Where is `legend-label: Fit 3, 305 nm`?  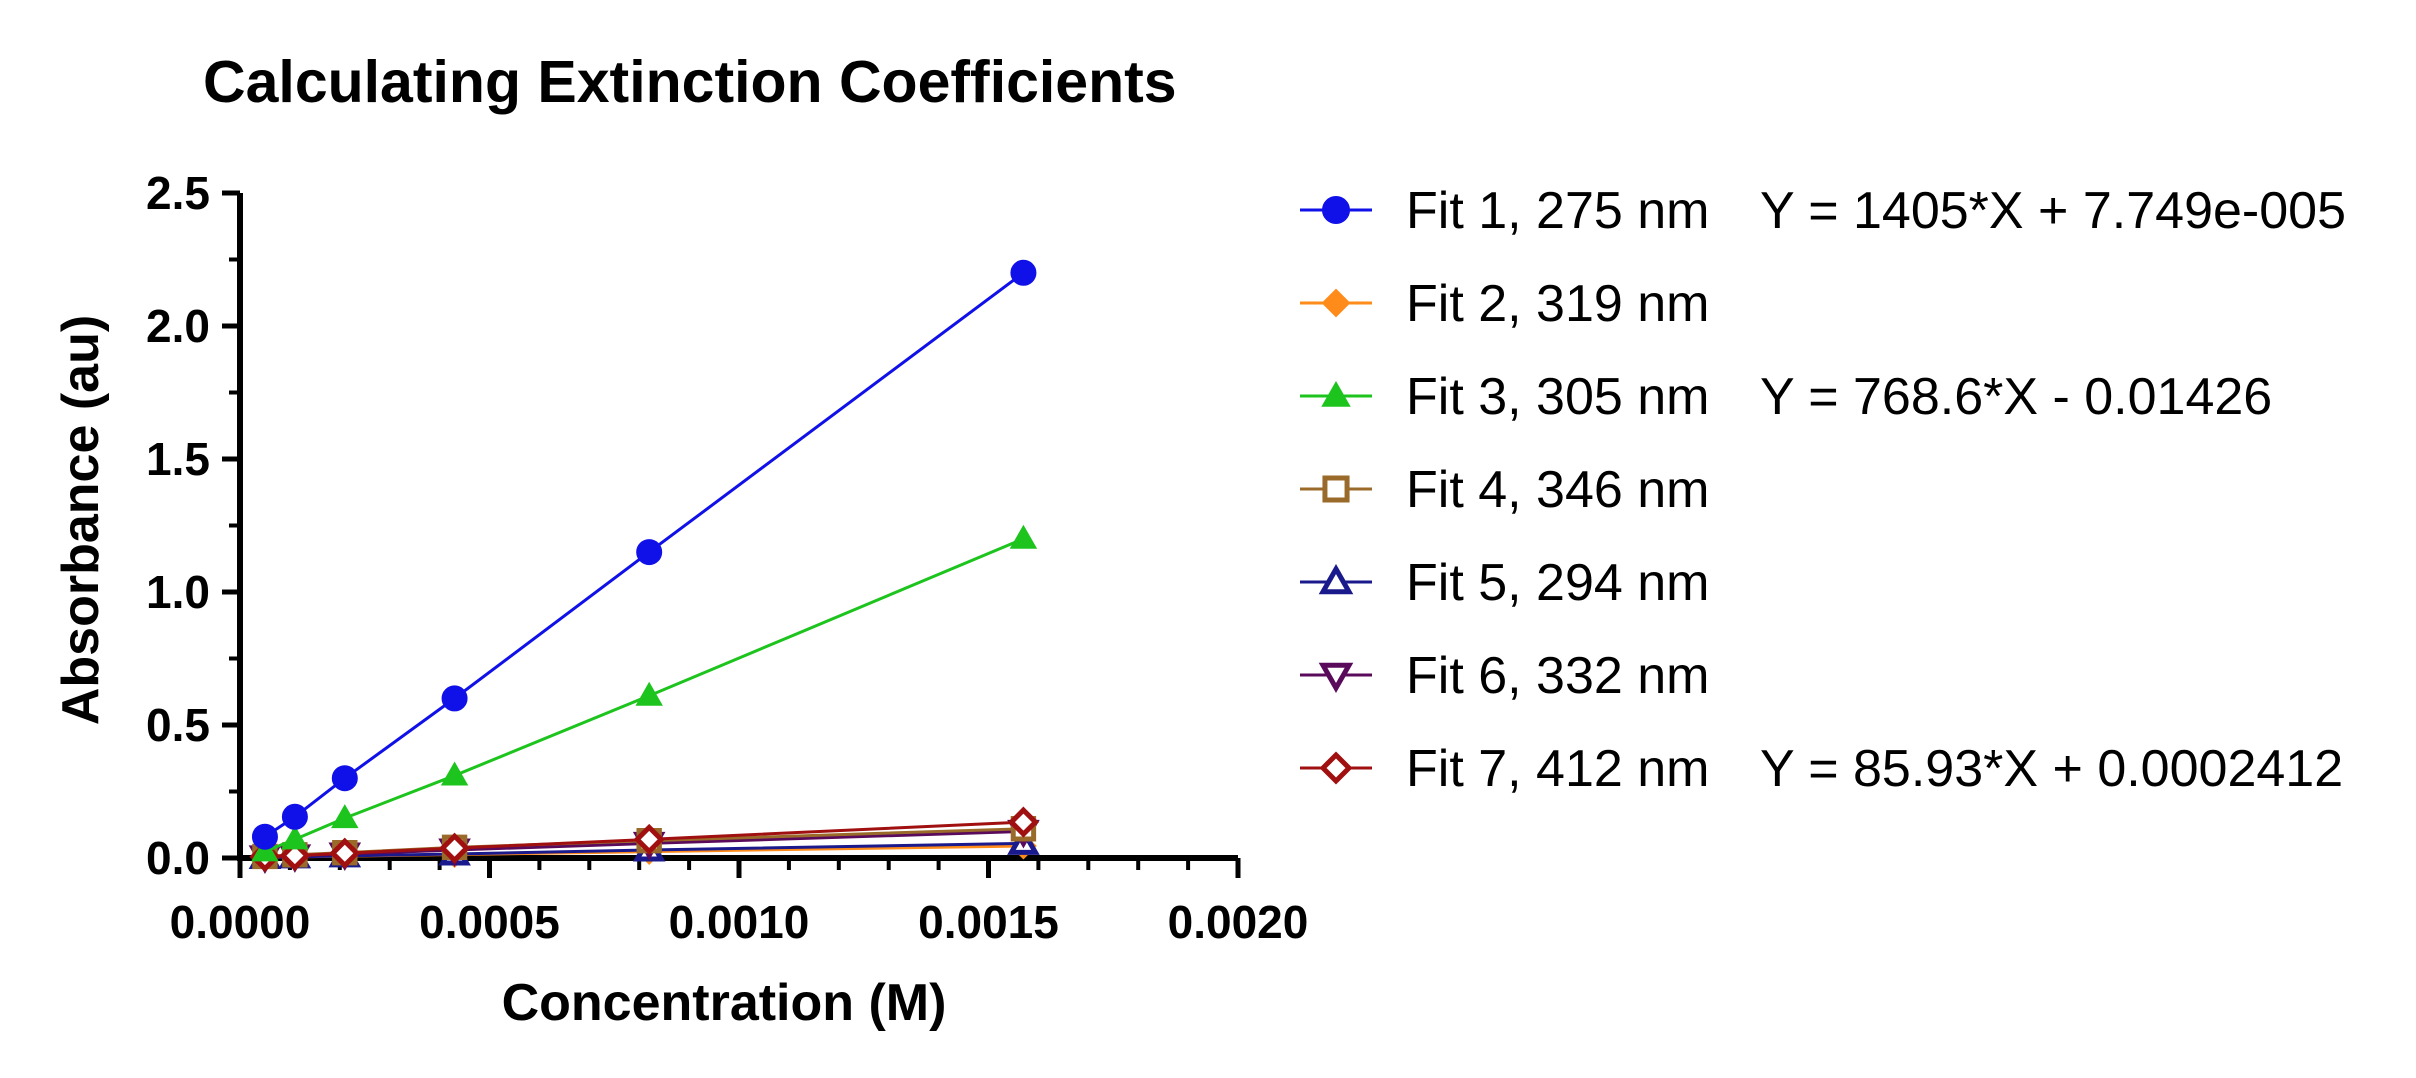 legend-label: Fit 3, 305 nm is located at coordinates (1557, 397).